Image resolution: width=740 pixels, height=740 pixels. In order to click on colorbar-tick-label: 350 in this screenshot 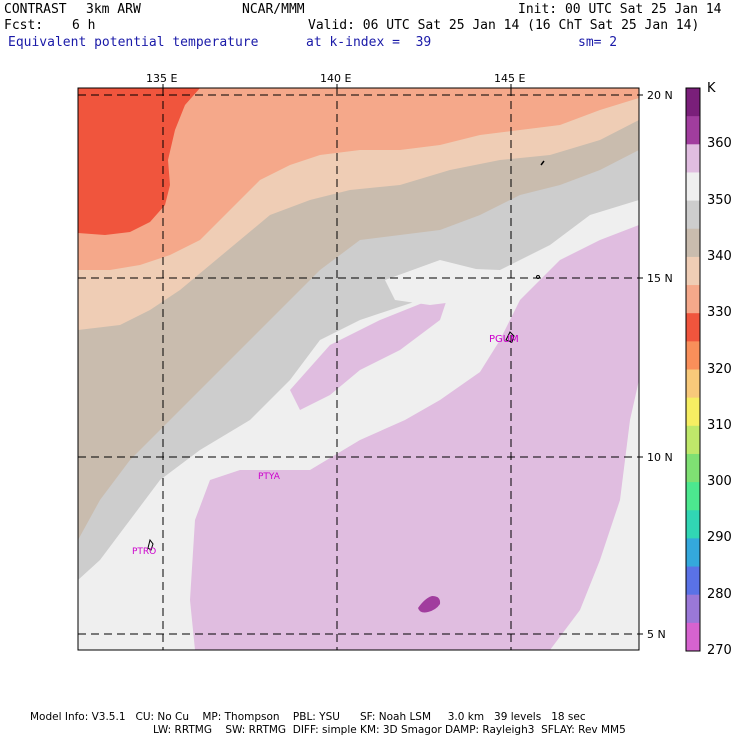, I will do `click(719, 200)`.